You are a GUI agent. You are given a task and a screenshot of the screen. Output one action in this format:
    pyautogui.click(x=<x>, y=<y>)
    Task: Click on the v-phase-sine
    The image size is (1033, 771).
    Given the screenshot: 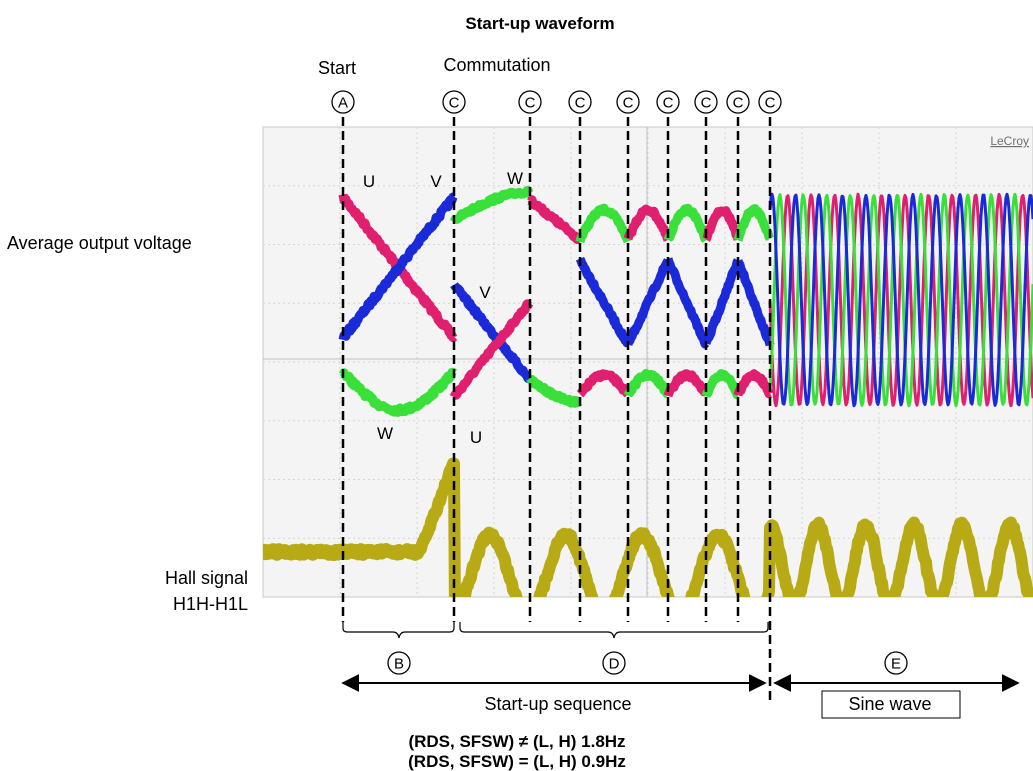 What is the action you would take?
    pyautogui.click(x=900, y=300)
    